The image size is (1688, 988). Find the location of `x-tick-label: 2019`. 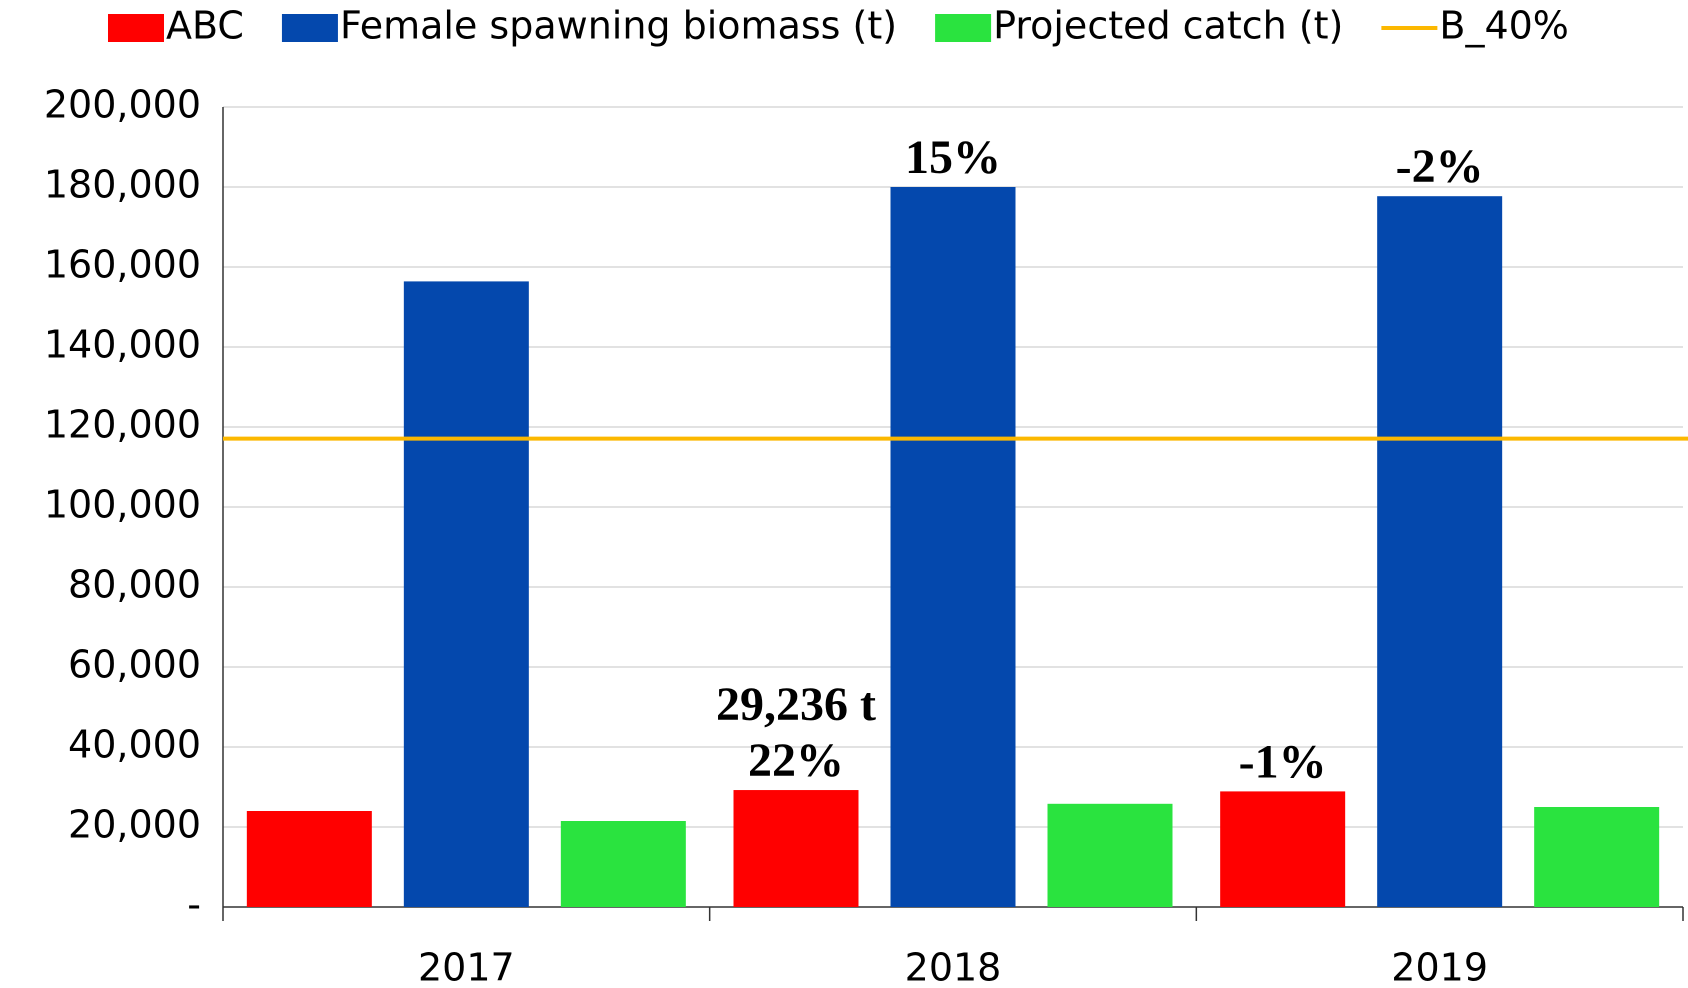

x-tick-label: 2019 is located at coordinates (1439, 967).